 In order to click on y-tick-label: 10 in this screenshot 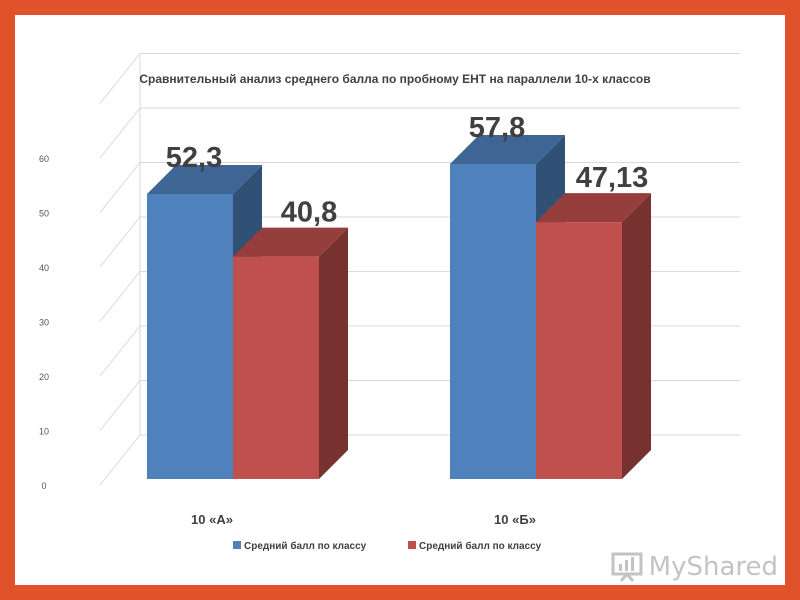, I will do `click(44, 432)`.